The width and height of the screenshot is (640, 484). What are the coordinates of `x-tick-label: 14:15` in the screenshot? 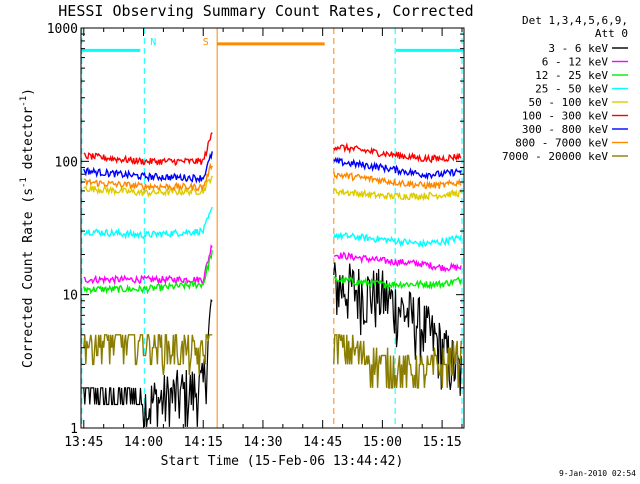 It's located at (203, 442).